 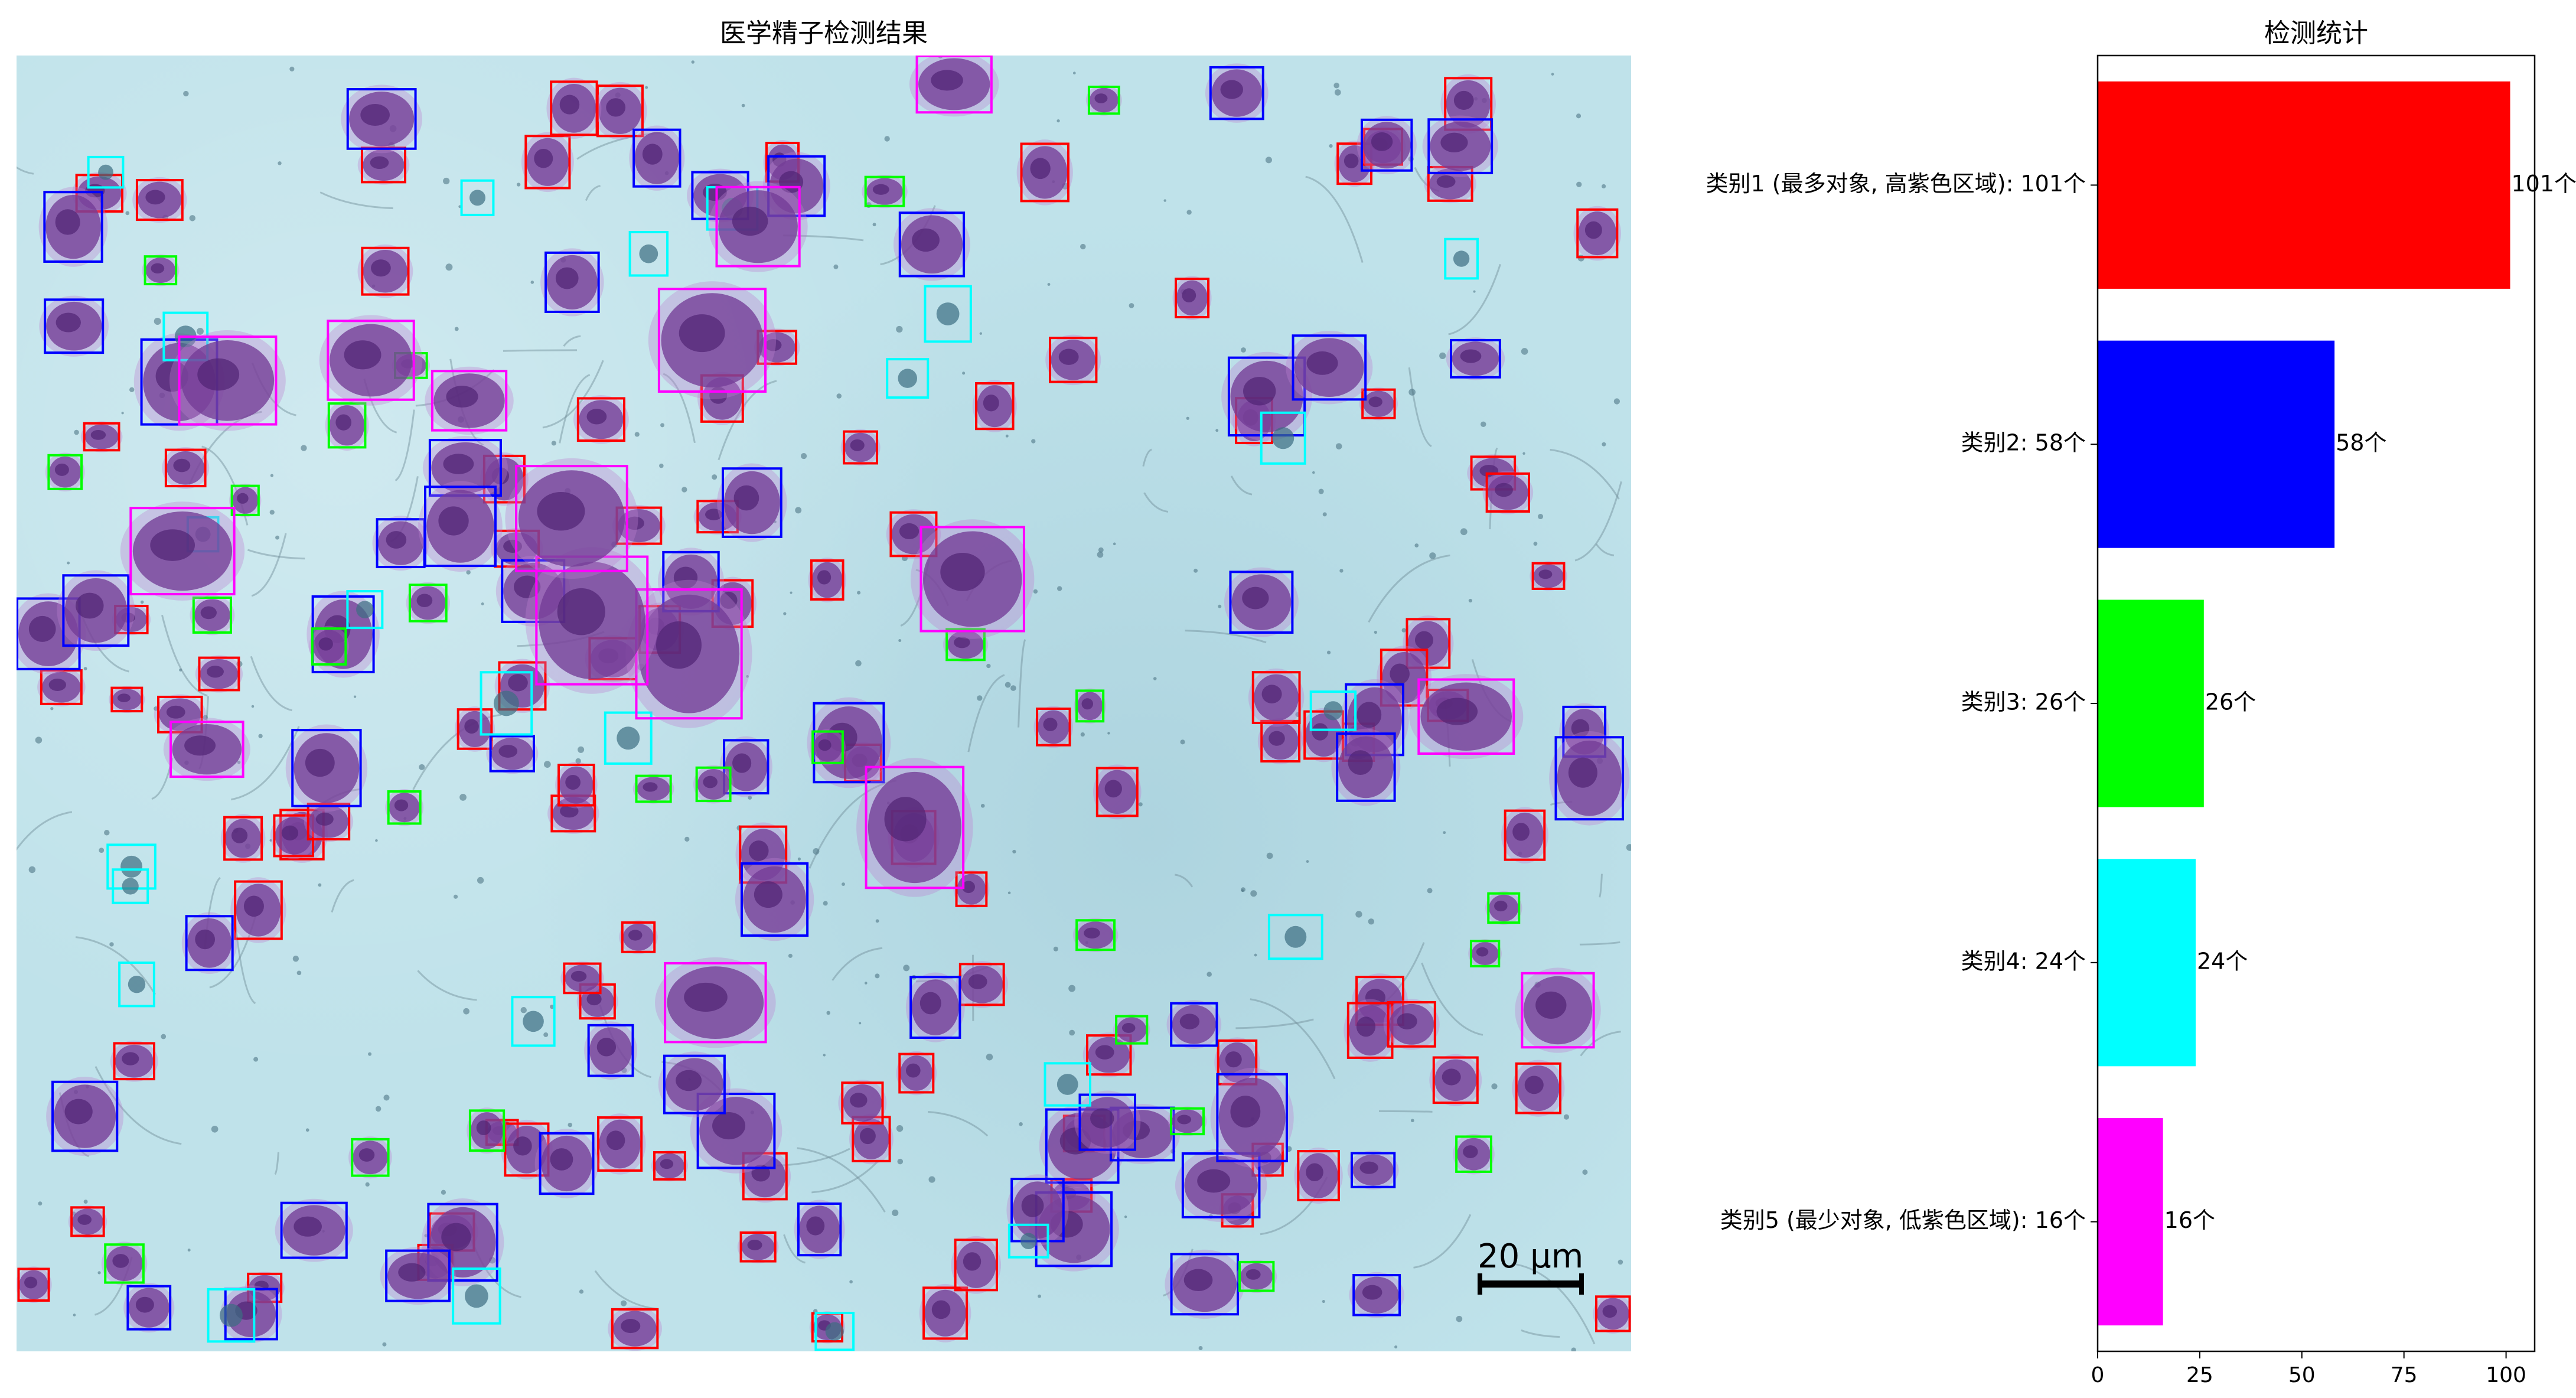 What do you see at coordinates (2230, 702) in the screenshot?
I see `bar-value-label-3: 26个` at bounding box center [2230, 702].